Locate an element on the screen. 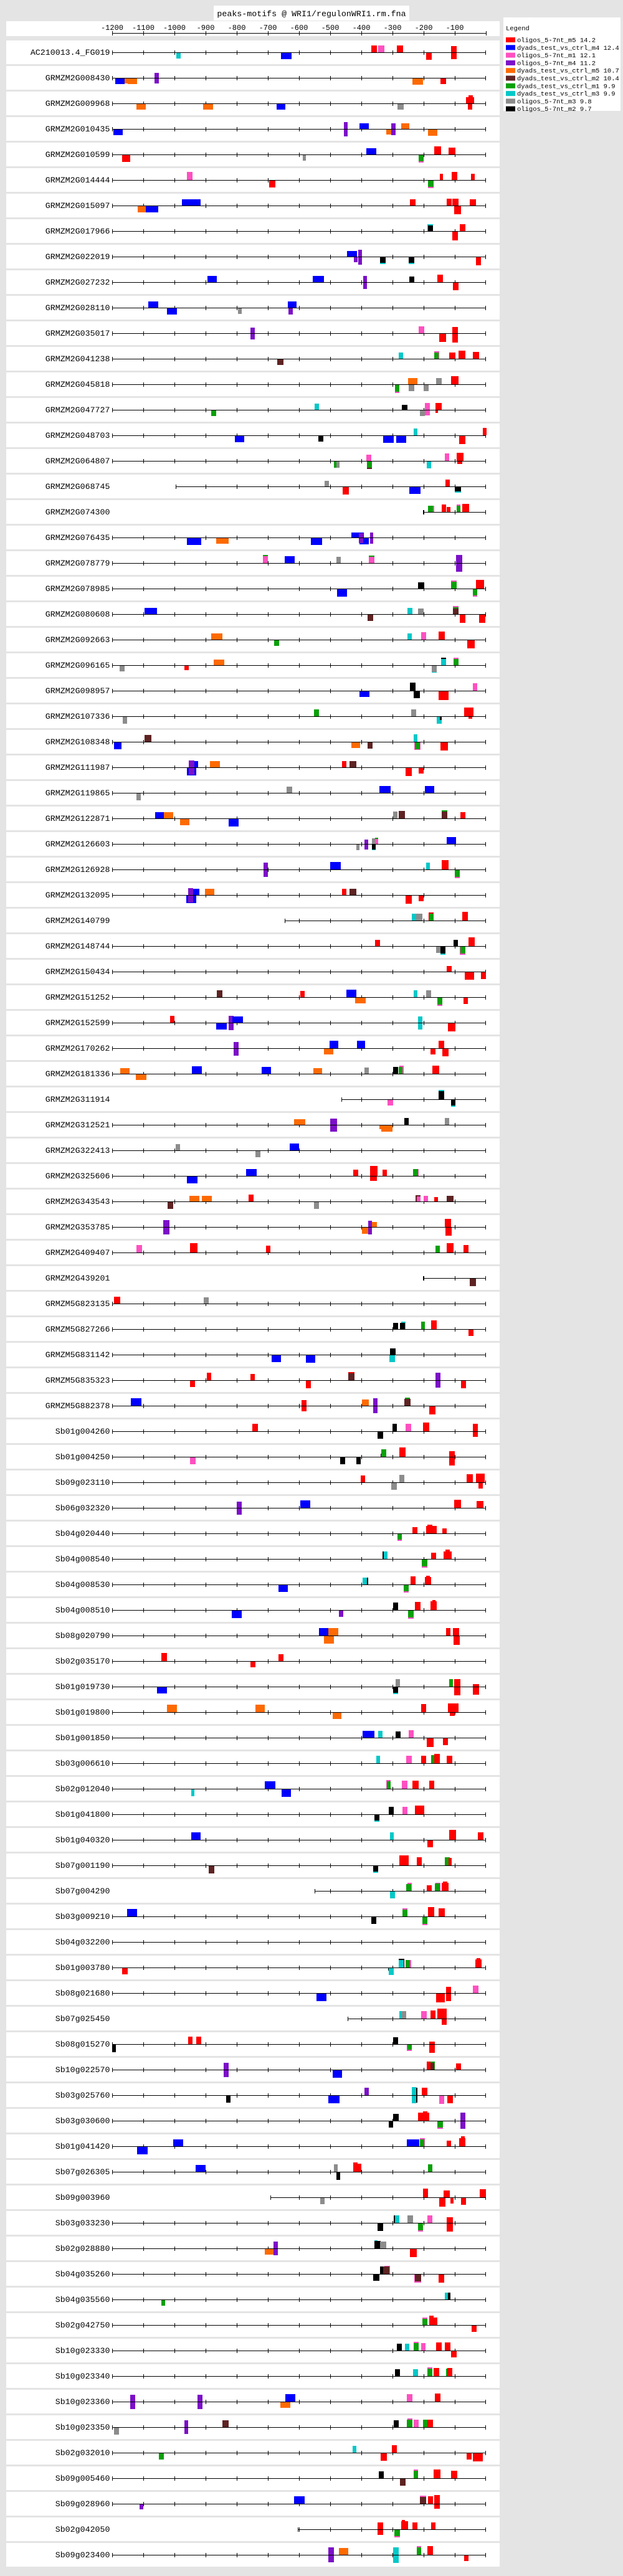 This screenshot has height=2576, width=623. svg-text: GRMZM2G045818 is located at coordinates (77, 385).